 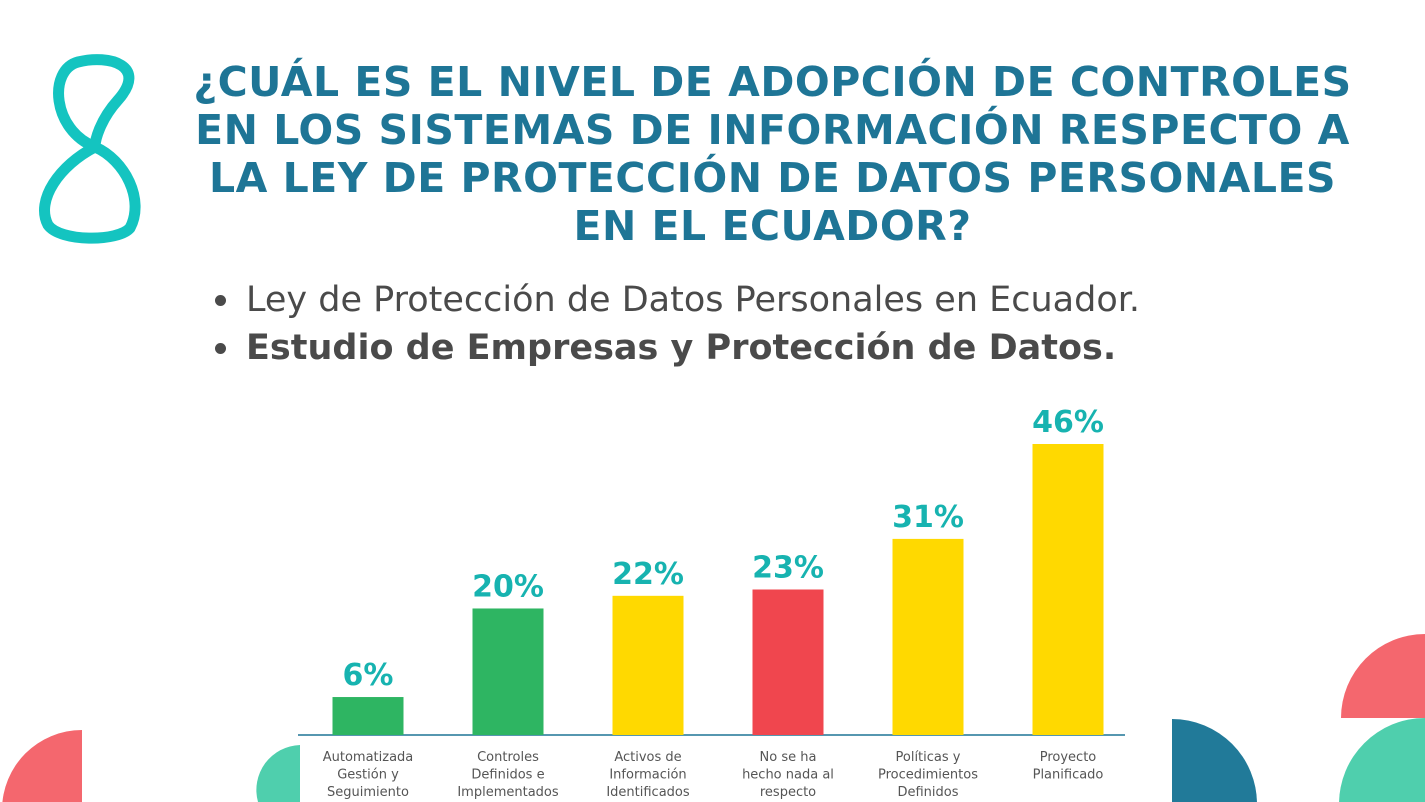 What do you see at coordinates (648, 574) in the screenshot?
I see `data-label: 22%` at bounding box center [648, 574].